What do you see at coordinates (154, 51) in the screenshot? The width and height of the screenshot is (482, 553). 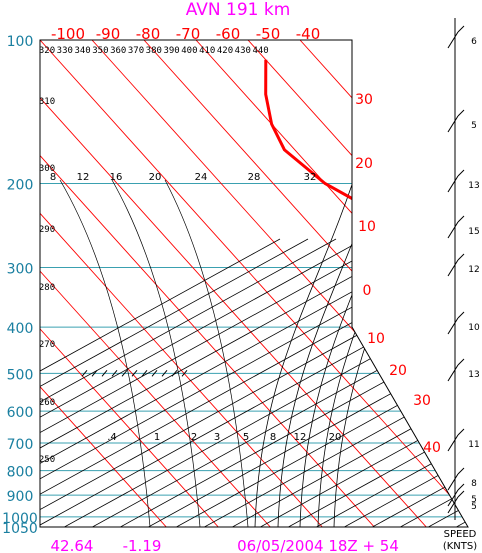 I see `dry-adiabat-label: 380` at bounding box center [154, 51].